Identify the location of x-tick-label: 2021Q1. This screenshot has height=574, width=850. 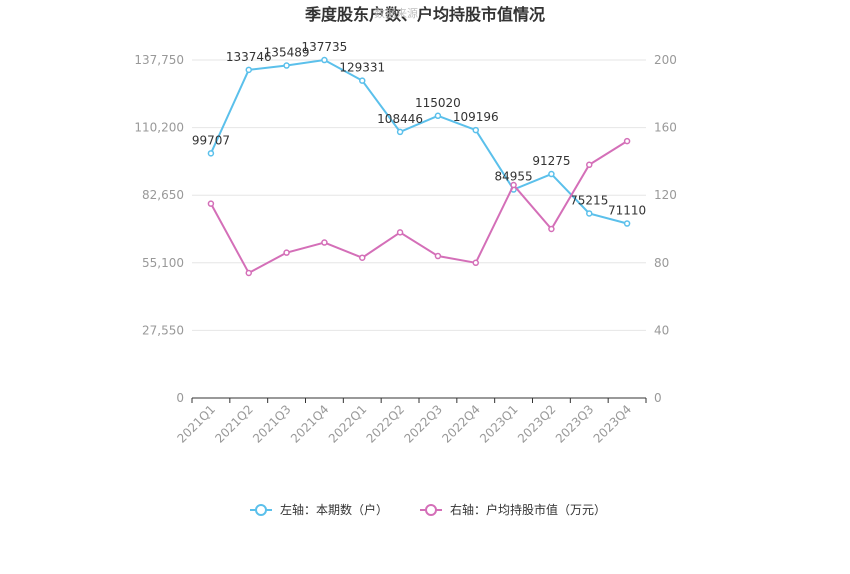
(196, 424).